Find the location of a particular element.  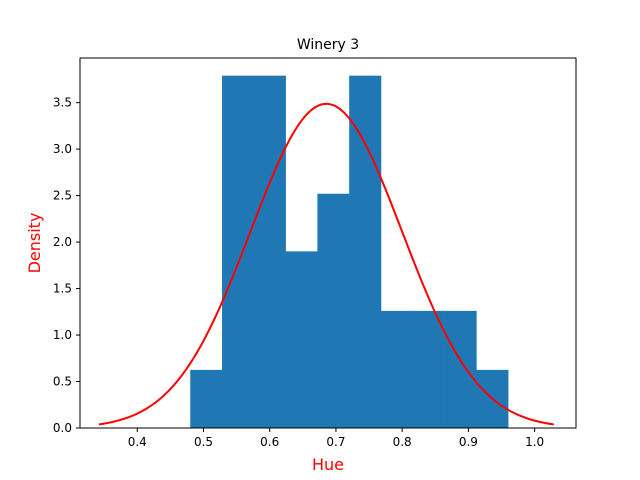

x-tick-label: 0.5 is located at coordinates (203, 442).